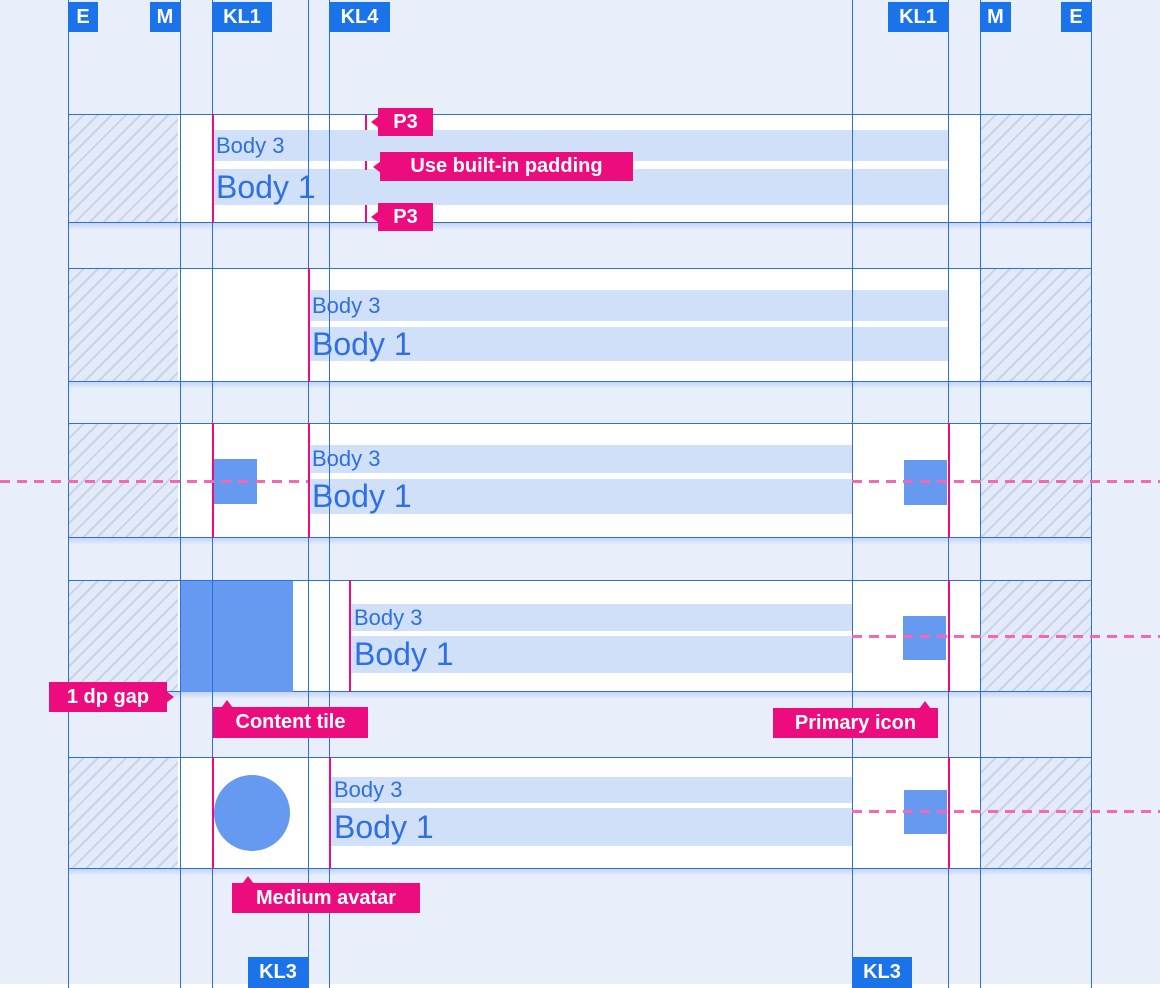  Describe the element at coordinates (326, 897) in the screenshot. I see `callout-label: Medium avatar` at that location.